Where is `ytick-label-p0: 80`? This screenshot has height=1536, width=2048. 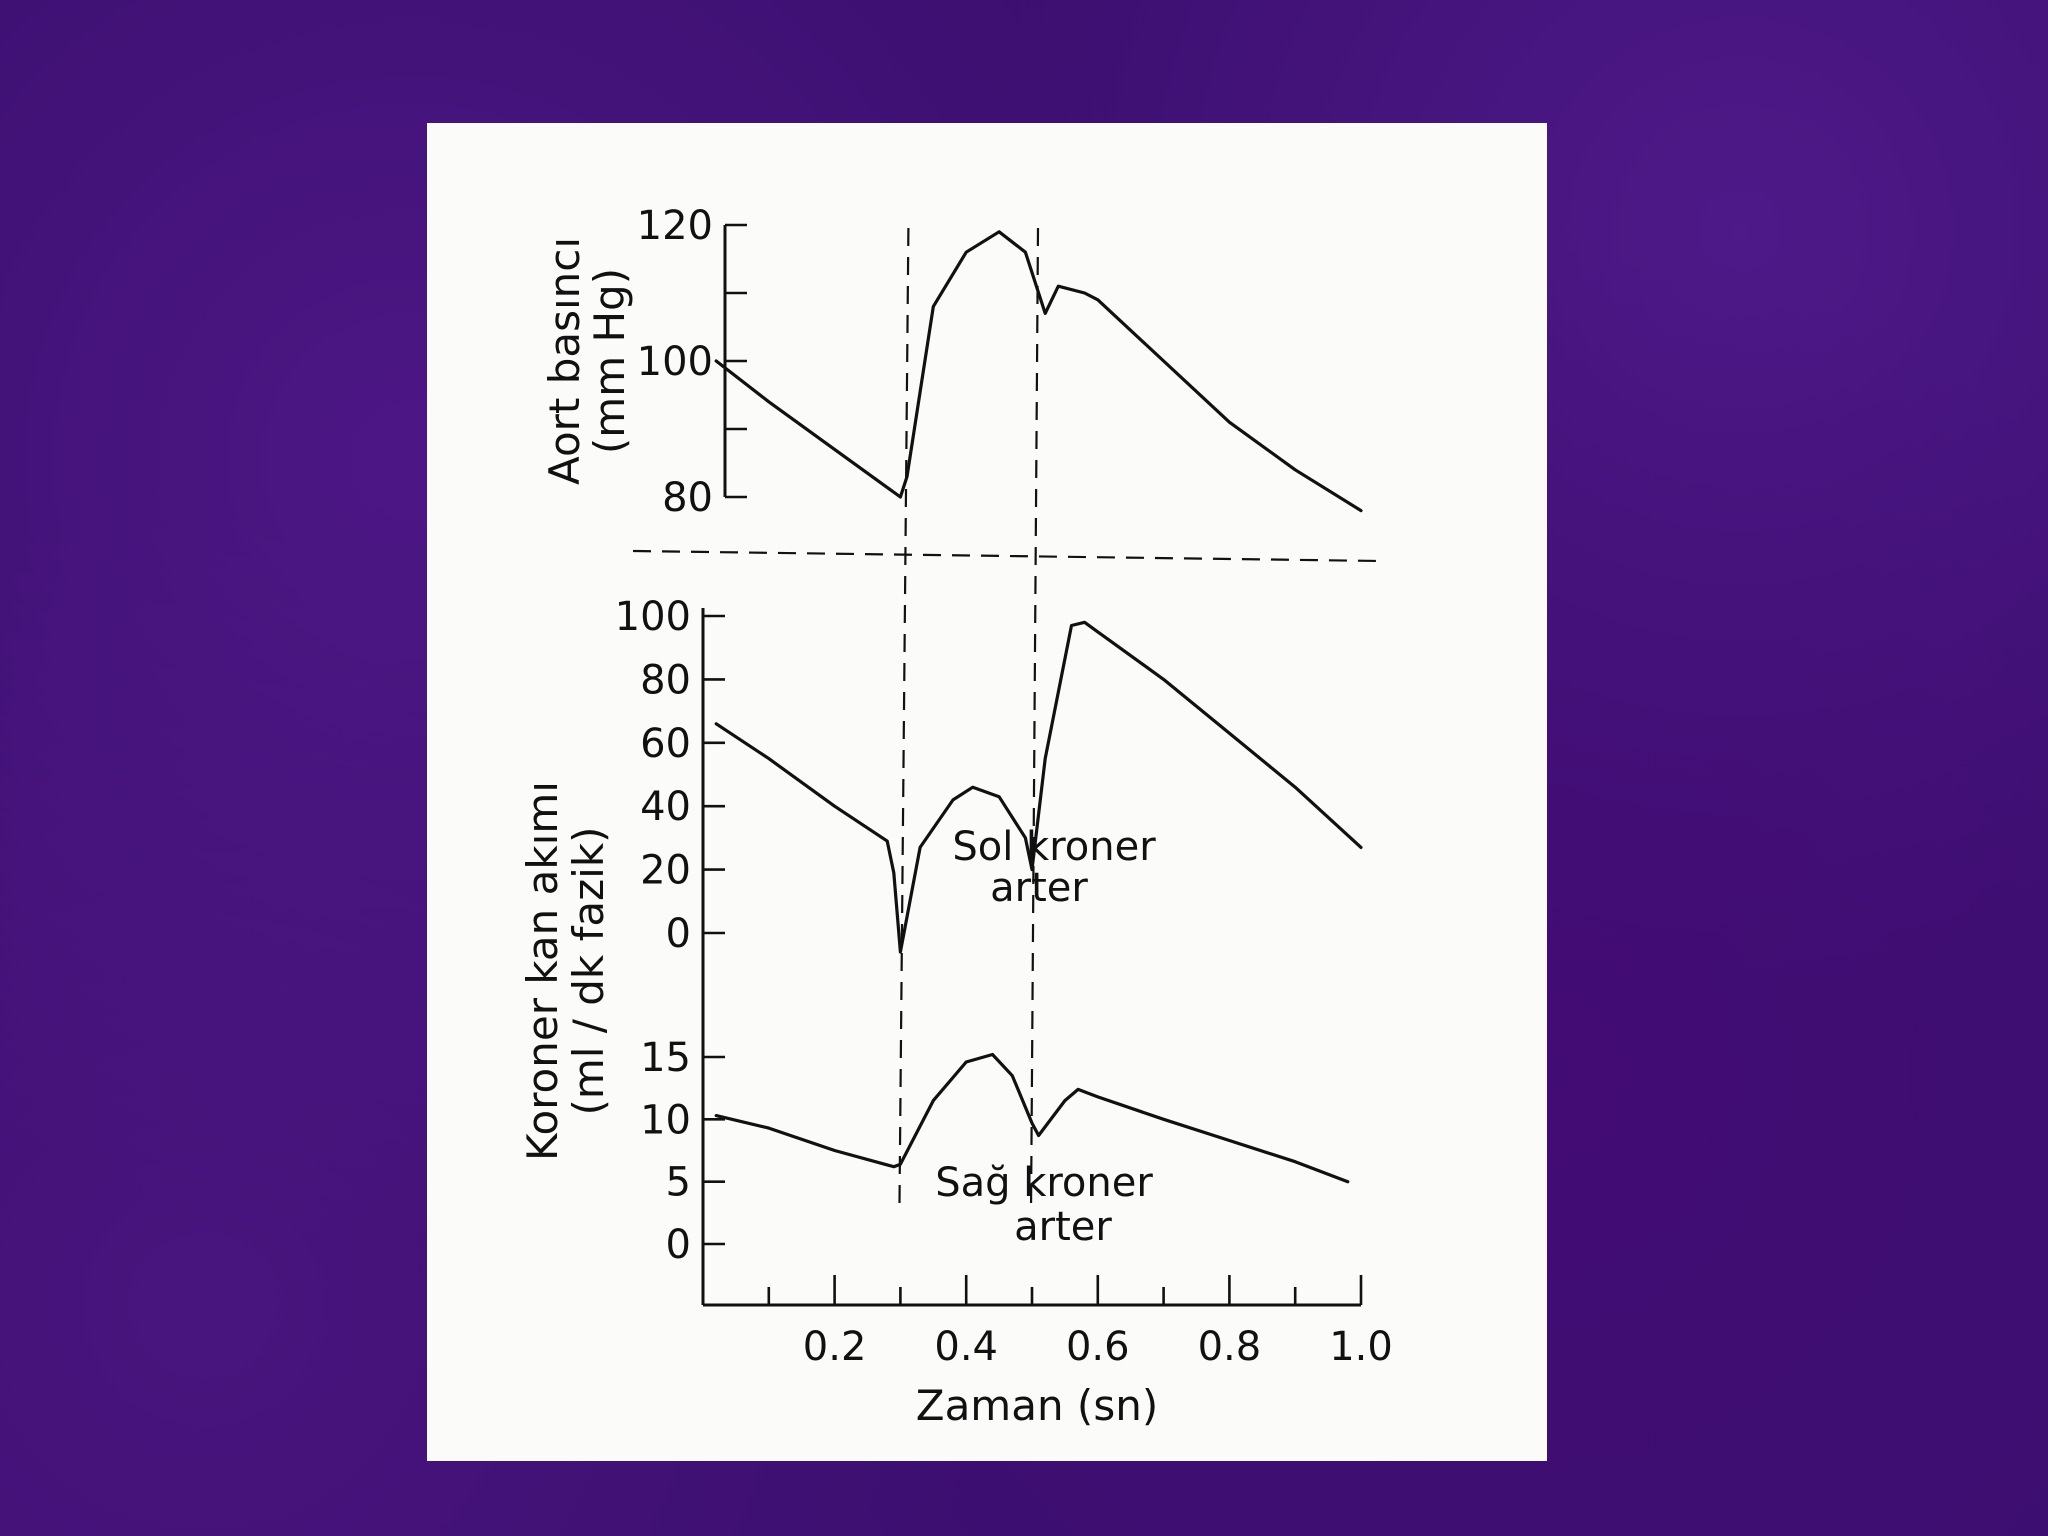
ytick-label-p0: 80 is located at coordinates (687, 498).